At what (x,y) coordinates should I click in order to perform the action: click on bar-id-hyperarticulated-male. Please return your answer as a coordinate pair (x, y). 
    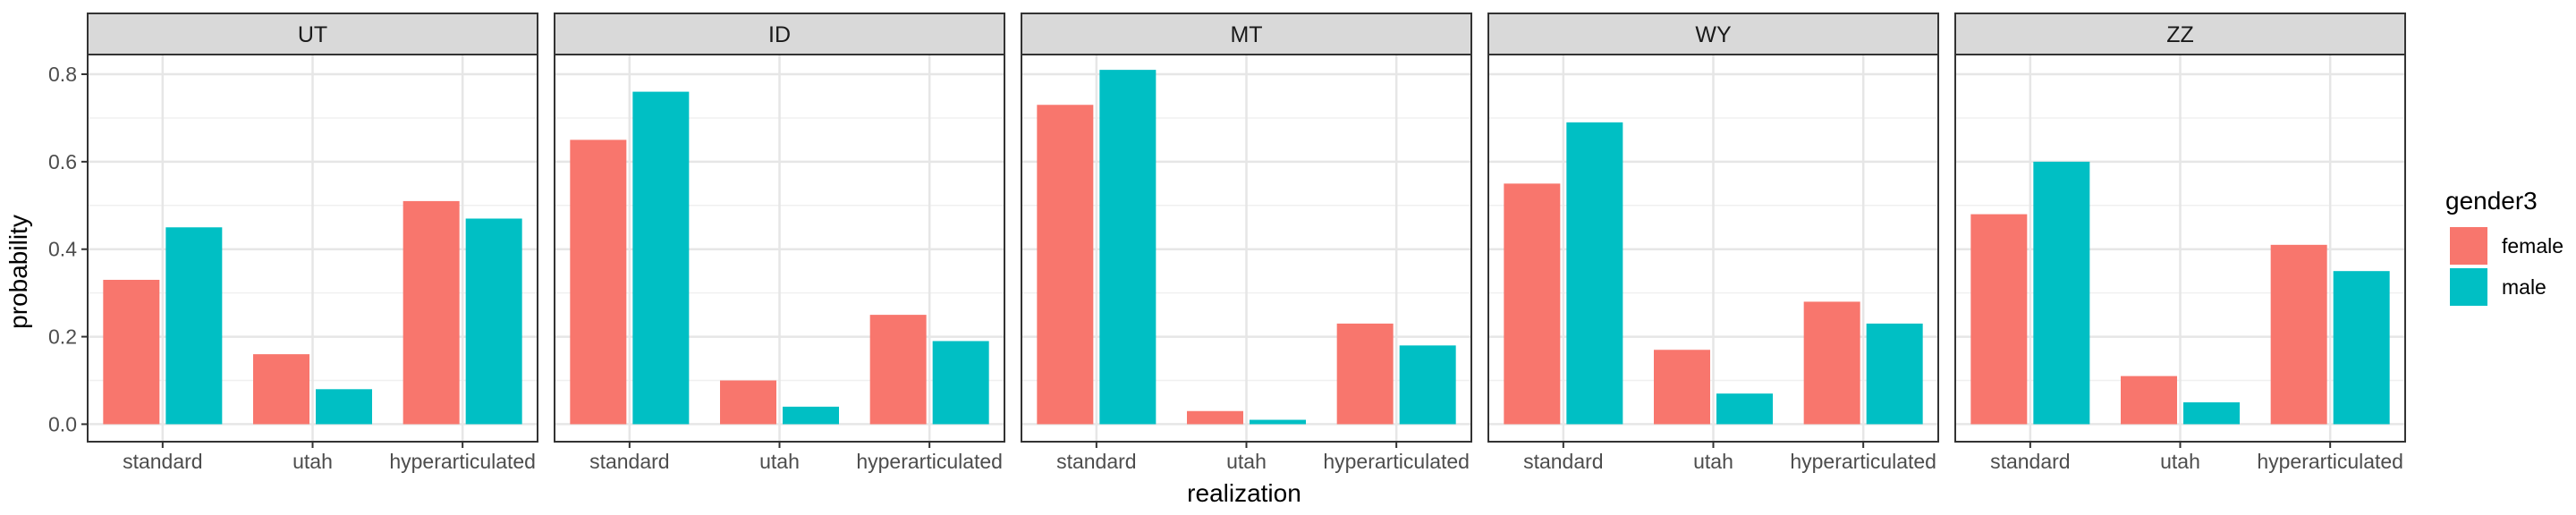
    Looking at the image, I should click on (960, 383).